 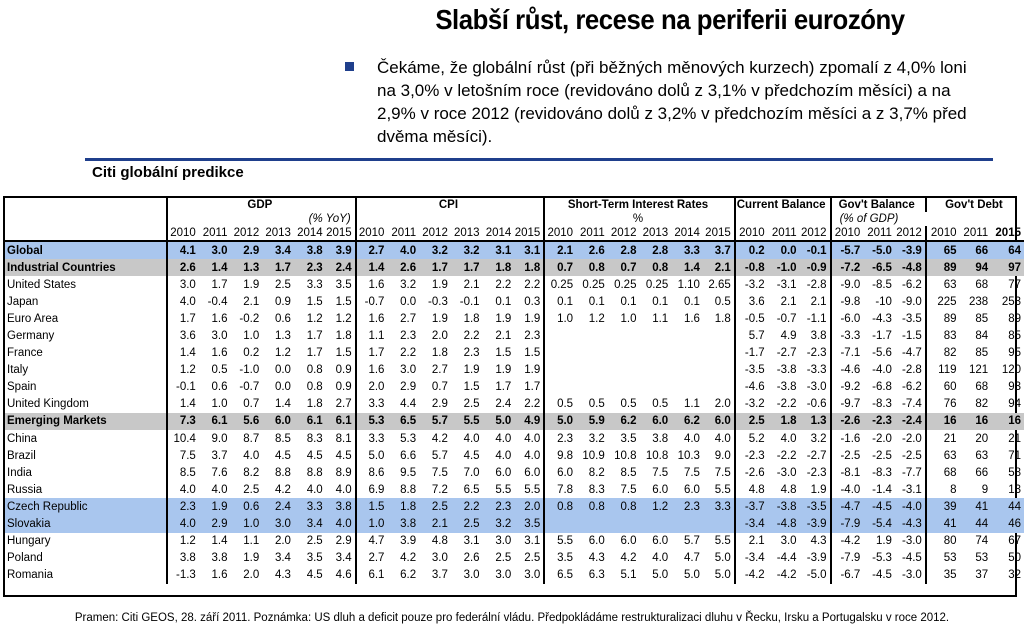 What do you see at coordinates (282, 301) in the screenshot?
I see `table-cell: 0.9` at bounding box center [282, 301].